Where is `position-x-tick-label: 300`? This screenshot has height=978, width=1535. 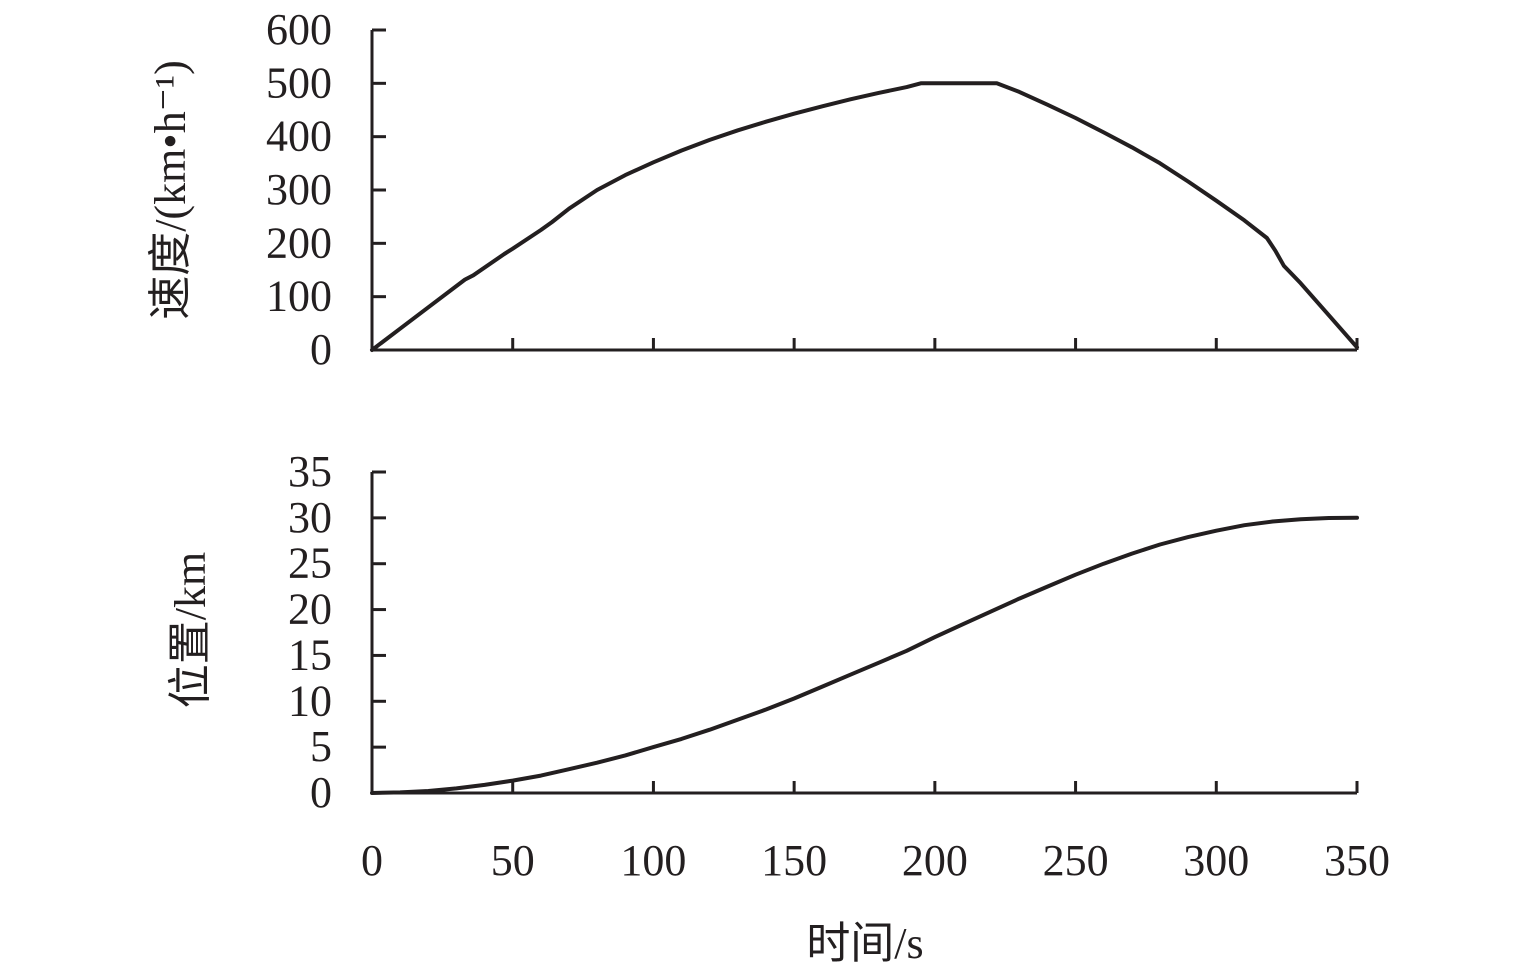 position-x-tick-label: 300 is located at coordinates (1216, 860).